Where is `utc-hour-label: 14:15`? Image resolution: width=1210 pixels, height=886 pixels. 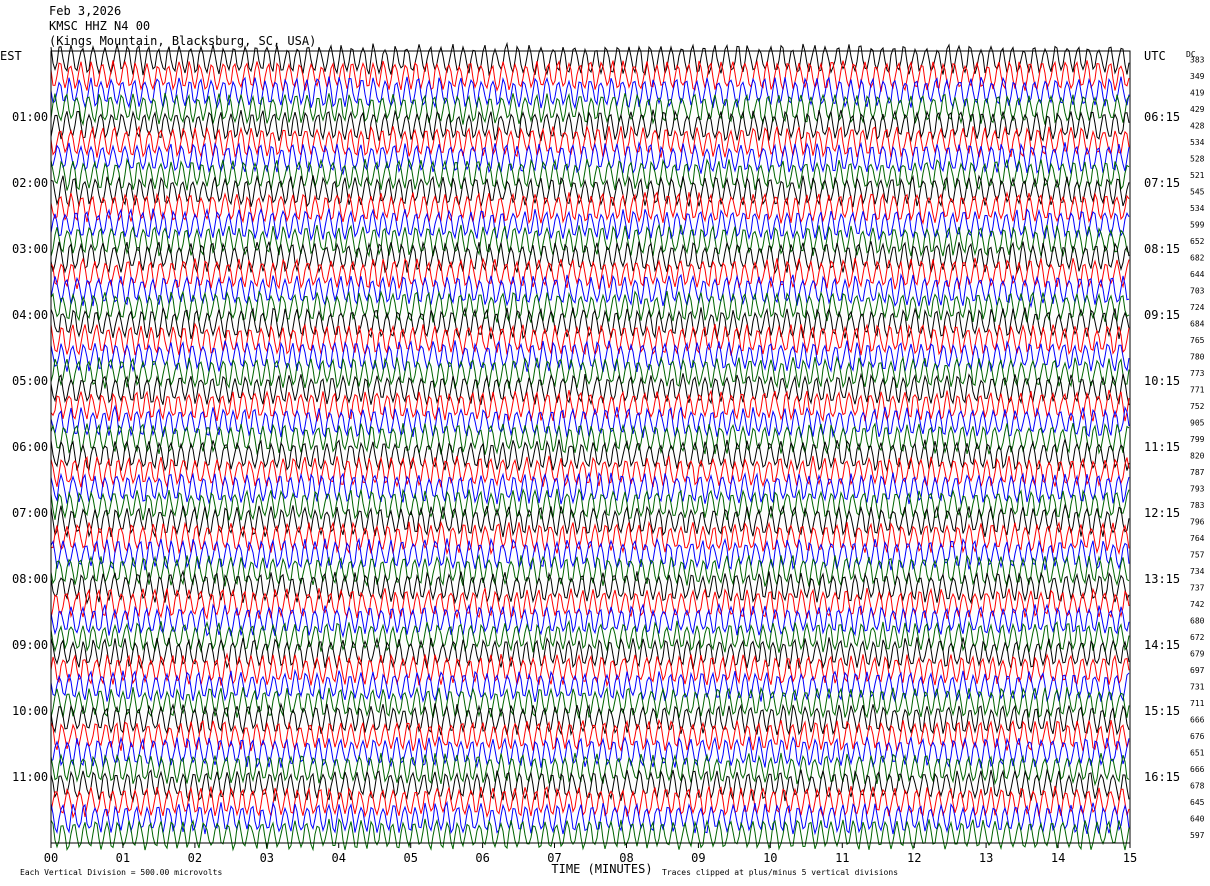 utc-hour-label: 14:15 is located at coordinates (1162, 645).